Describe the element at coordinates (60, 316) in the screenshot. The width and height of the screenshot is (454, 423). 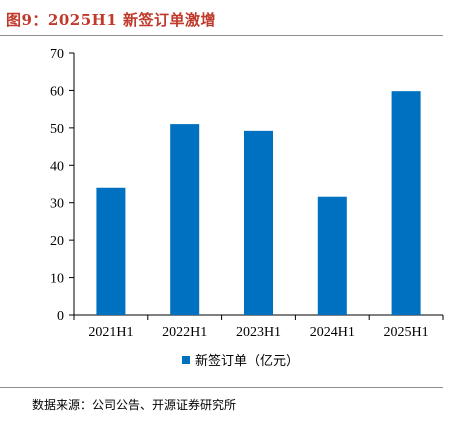
I see `y-tick-label: 0` at that location.